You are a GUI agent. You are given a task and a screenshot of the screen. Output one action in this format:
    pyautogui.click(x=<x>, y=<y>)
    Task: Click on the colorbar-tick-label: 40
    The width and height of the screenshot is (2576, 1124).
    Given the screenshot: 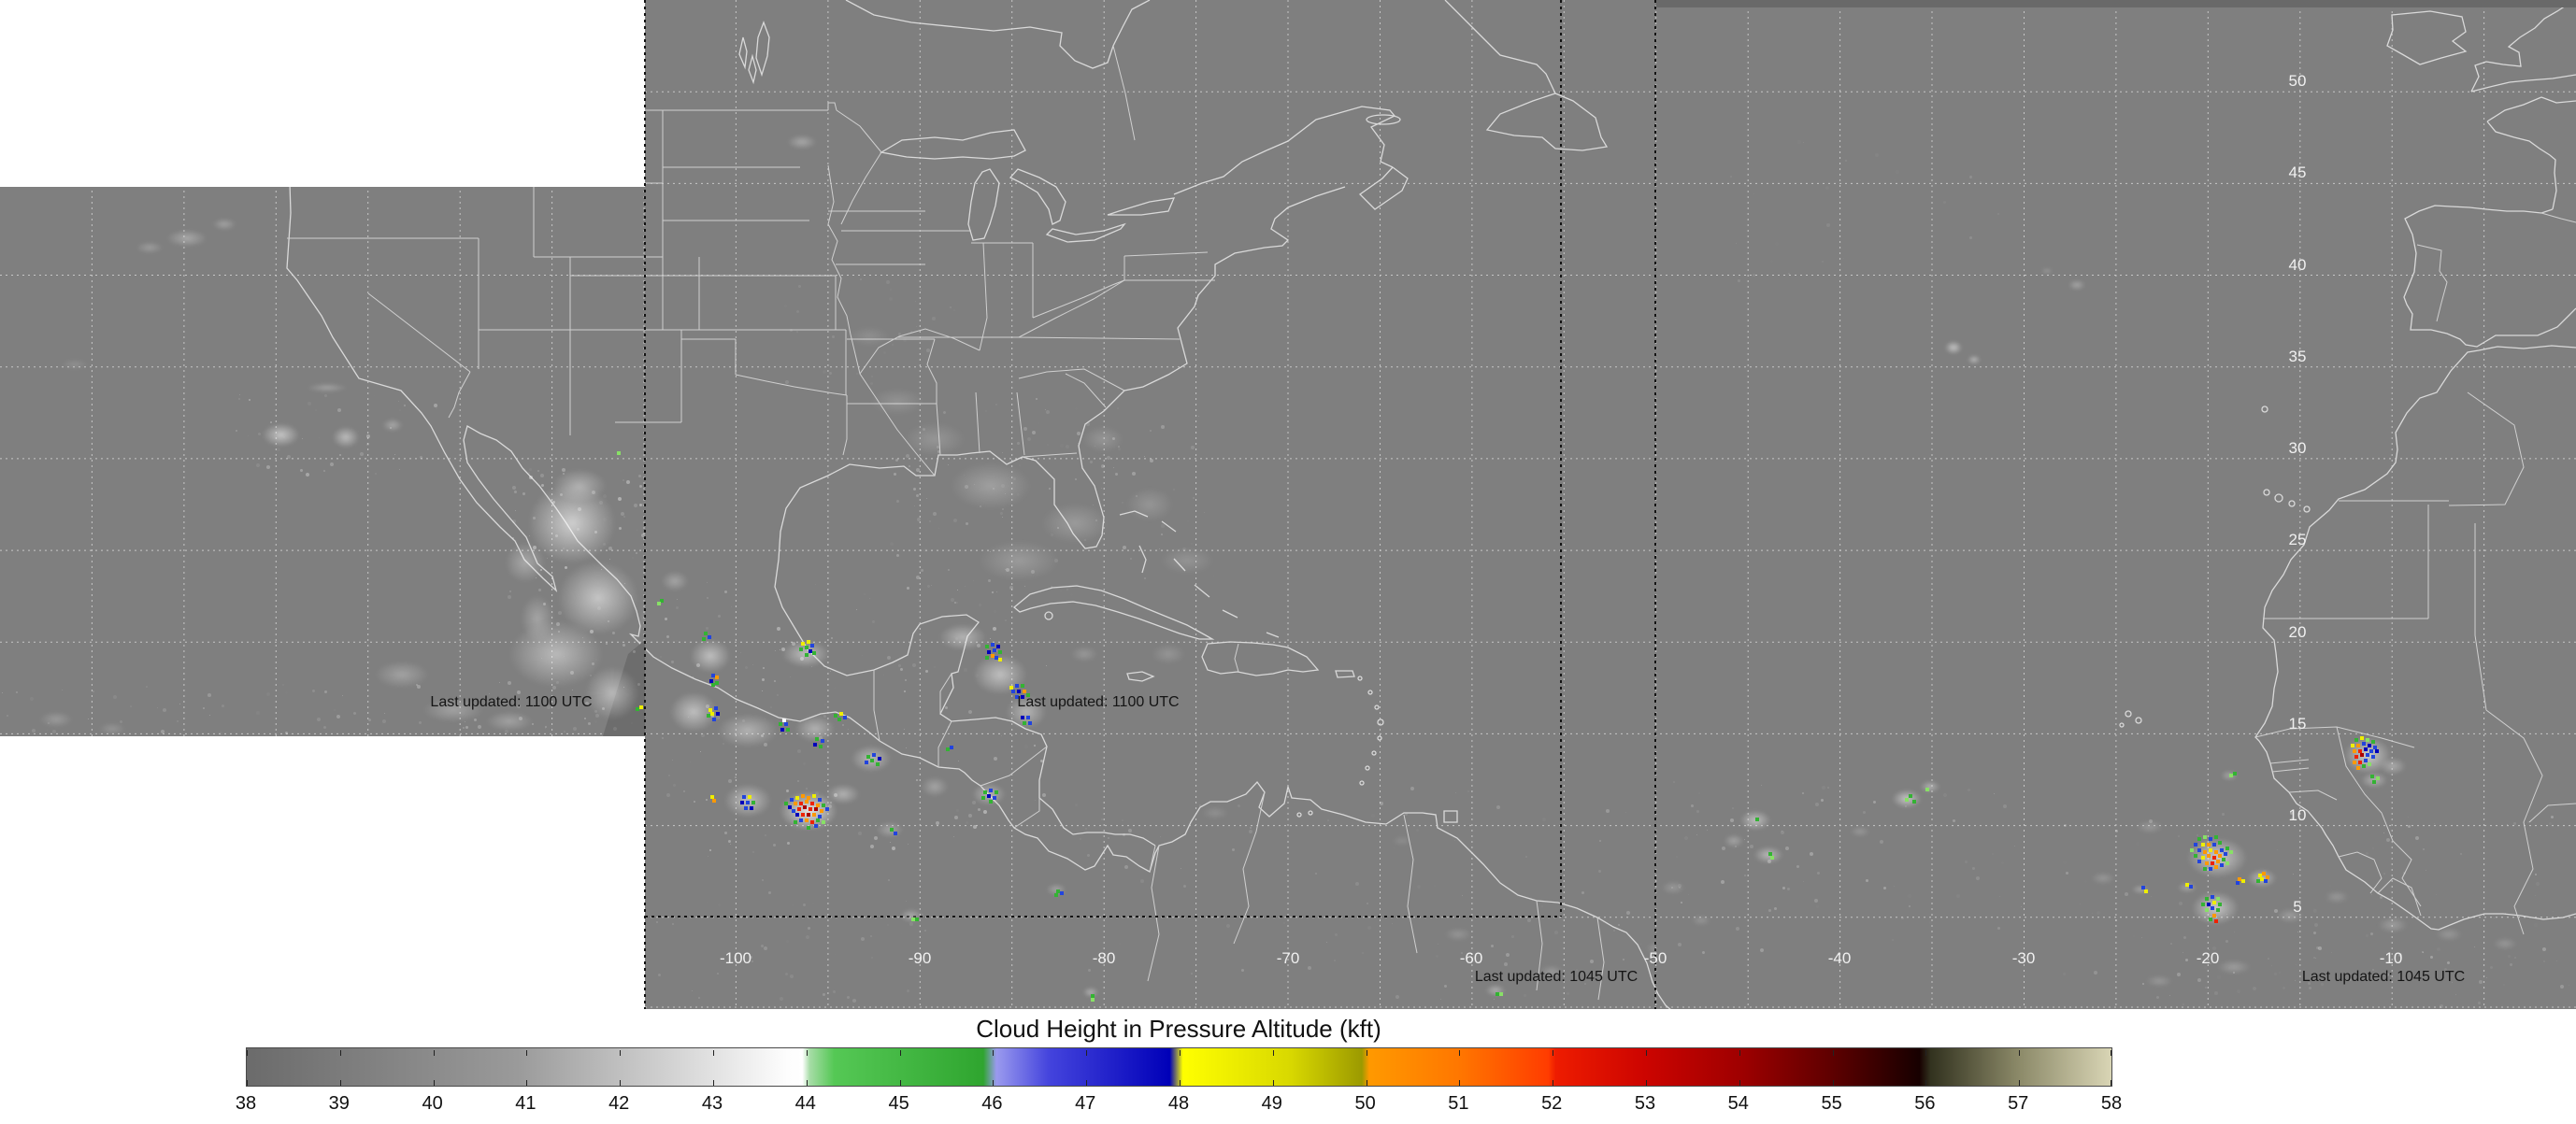 What is the action you would take?
    pyautogui.click(x=432, y=1104)
    